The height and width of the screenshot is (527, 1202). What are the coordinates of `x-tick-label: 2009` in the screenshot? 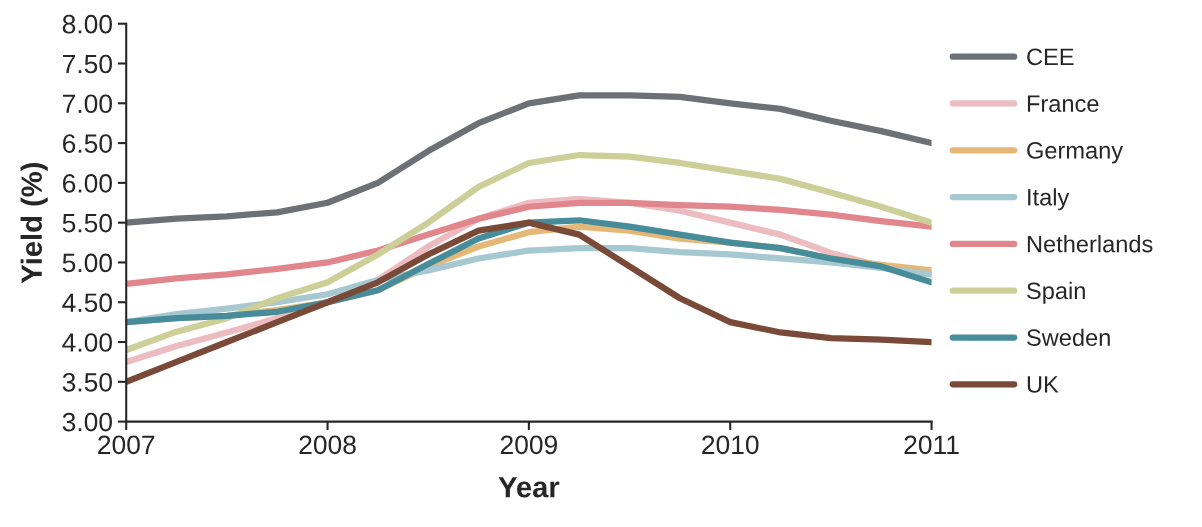 It's located at (528, 445).